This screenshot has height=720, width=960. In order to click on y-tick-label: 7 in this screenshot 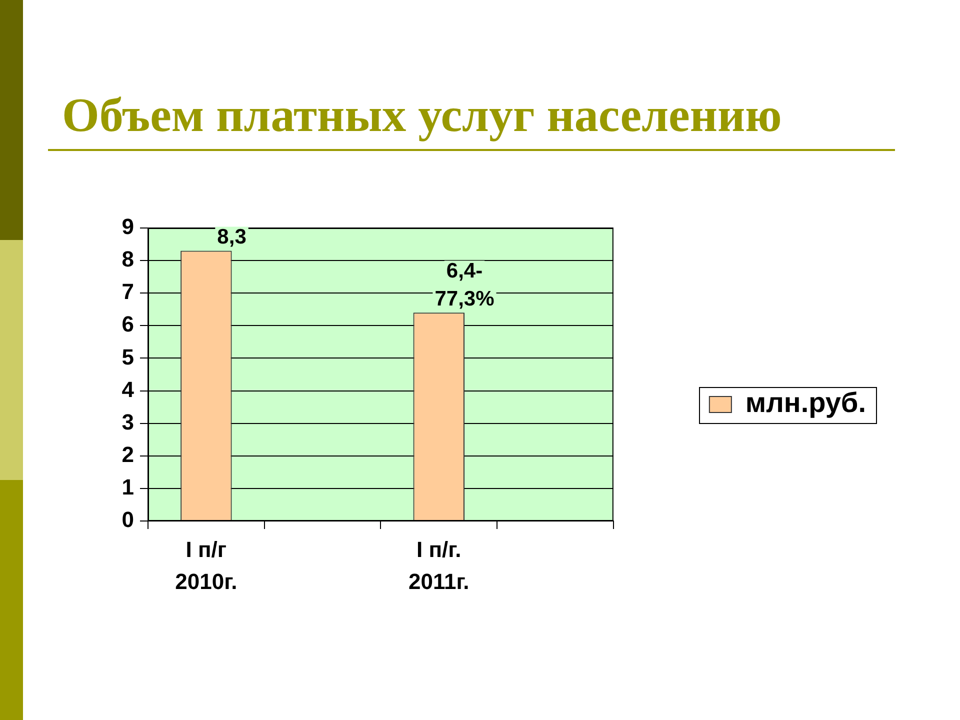, I will do `click(128, 291)`.